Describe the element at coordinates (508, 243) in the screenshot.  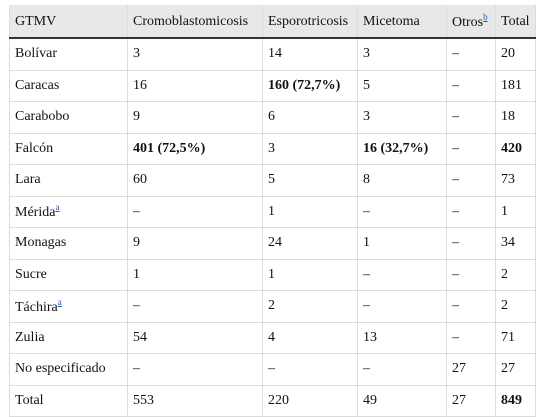
I see `cell-text: 34` at that location.